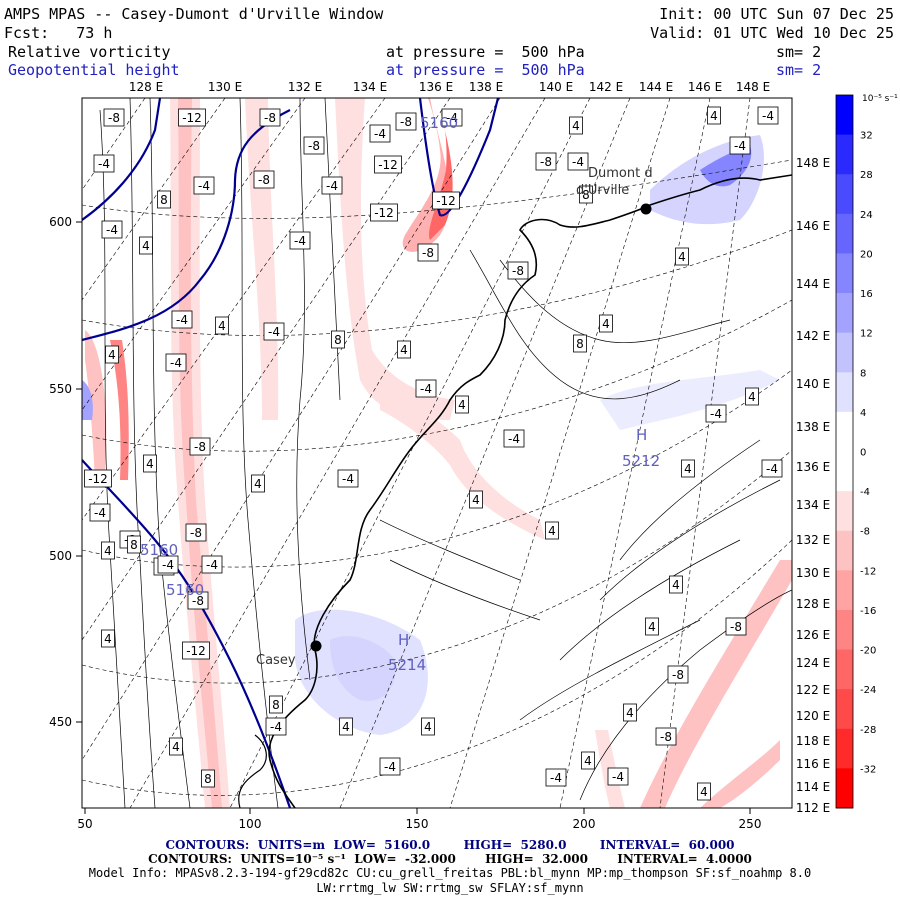 This screenshot has height=900, width=900. What do you see at coordinates (690, 400) in the screenshot?
I see `positive-vorticity-region` at bounding box center [690, 400].